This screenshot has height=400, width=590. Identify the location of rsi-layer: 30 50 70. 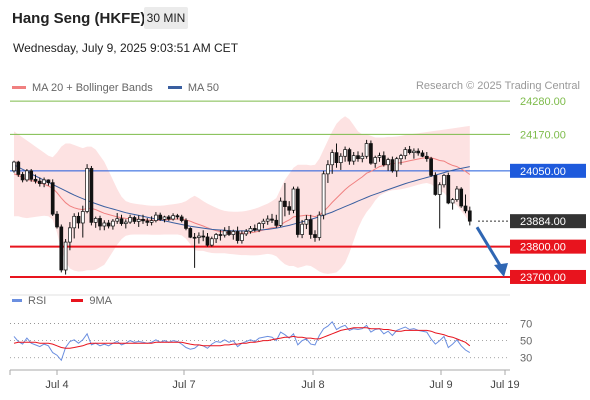
(271, 342).